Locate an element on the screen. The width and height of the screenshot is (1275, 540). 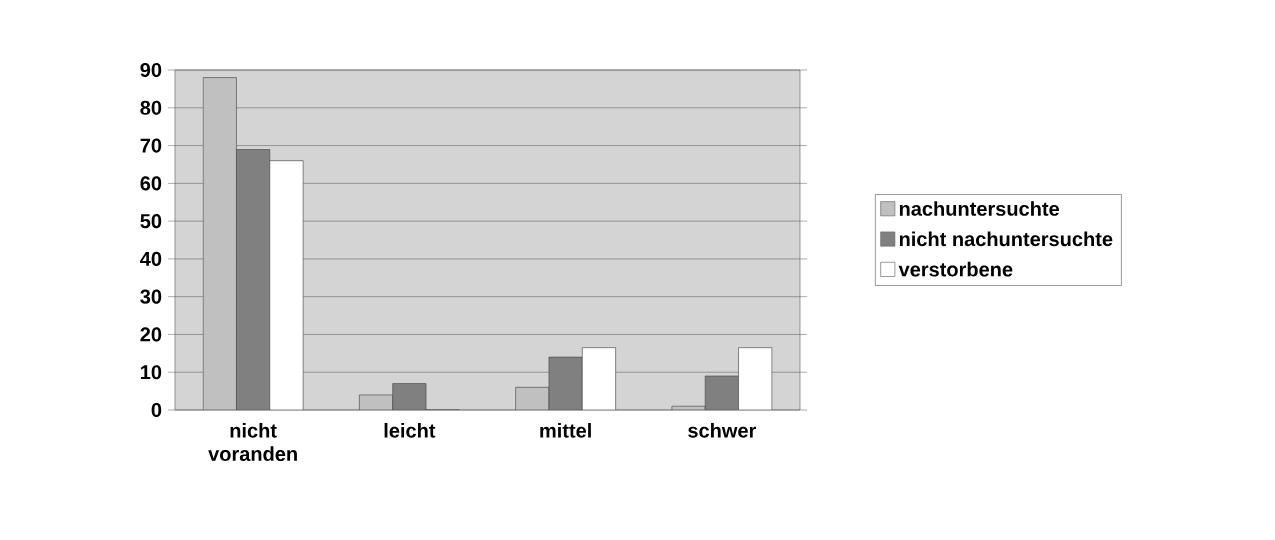
legend-label: verstorbene is located at coordinates (955, 269).